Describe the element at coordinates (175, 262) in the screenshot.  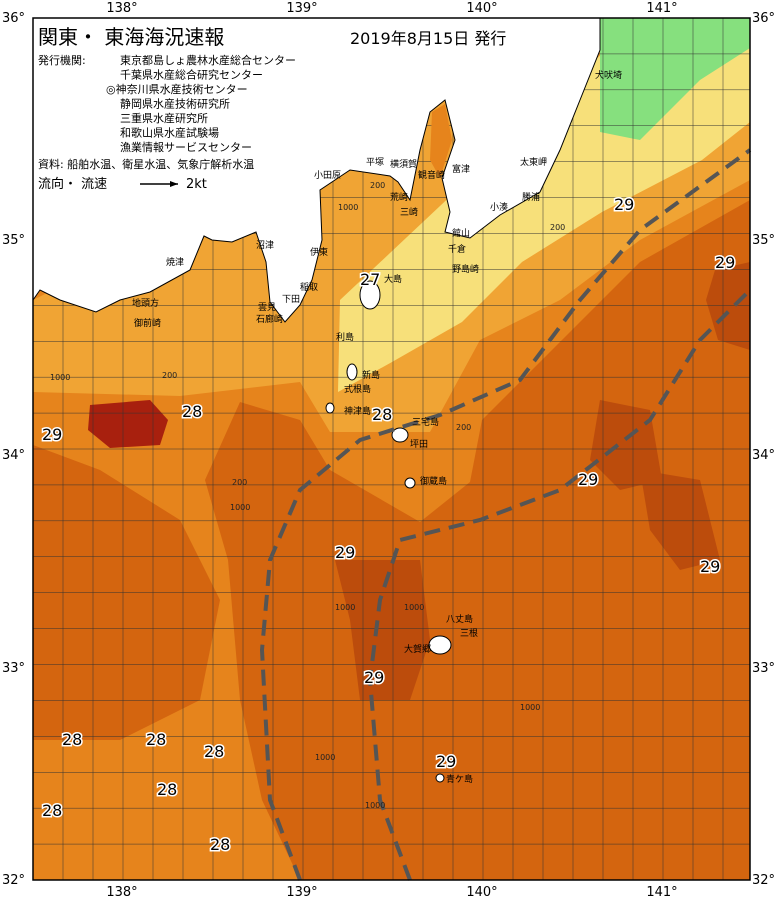
I see `place-name: 焼津` at that location.